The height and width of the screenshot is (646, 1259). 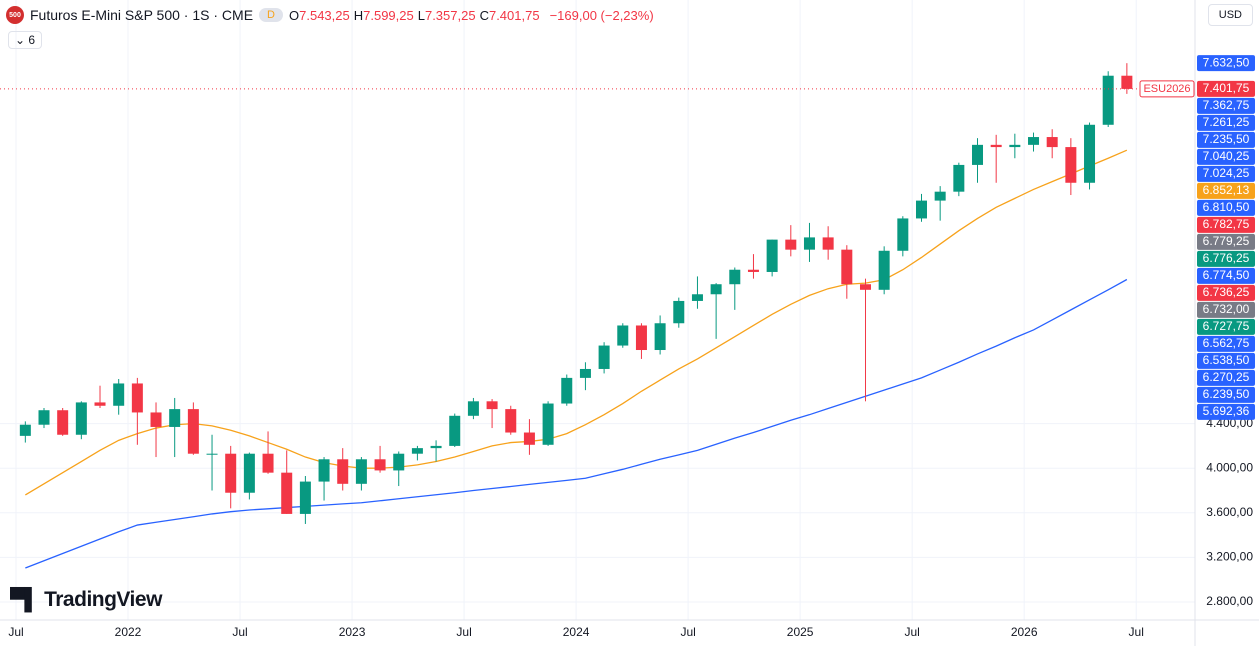 I want to click on x-tick-label: 2023, so click(x=352, y=632).